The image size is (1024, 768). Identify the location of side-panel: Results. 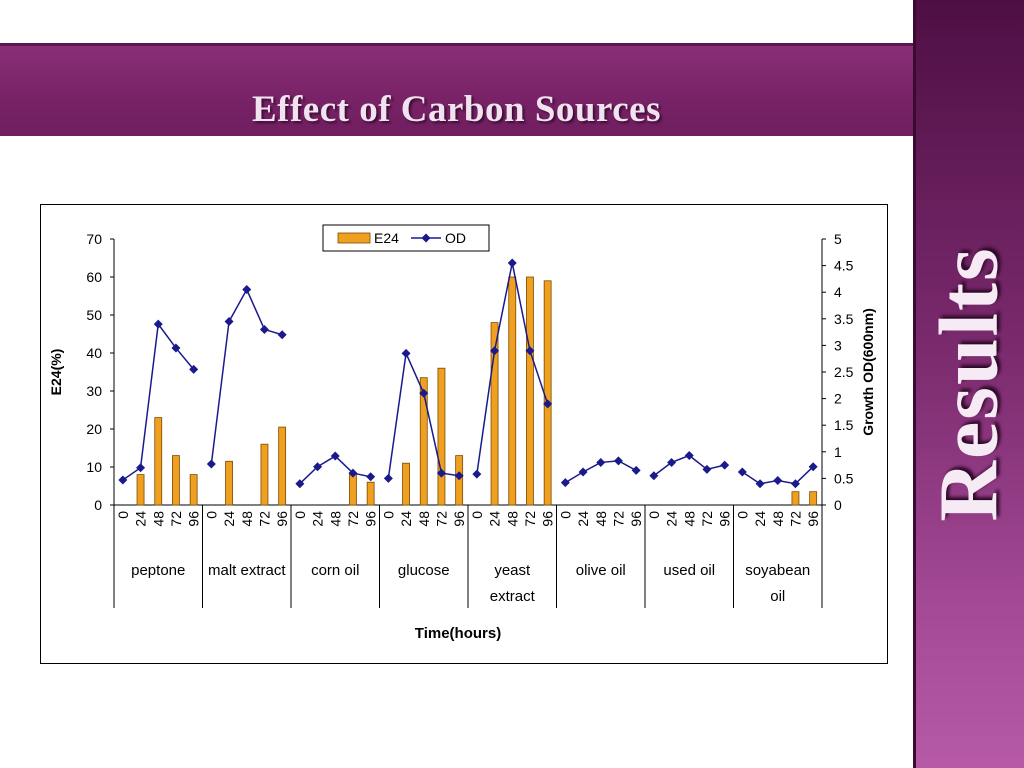
(968, 384).